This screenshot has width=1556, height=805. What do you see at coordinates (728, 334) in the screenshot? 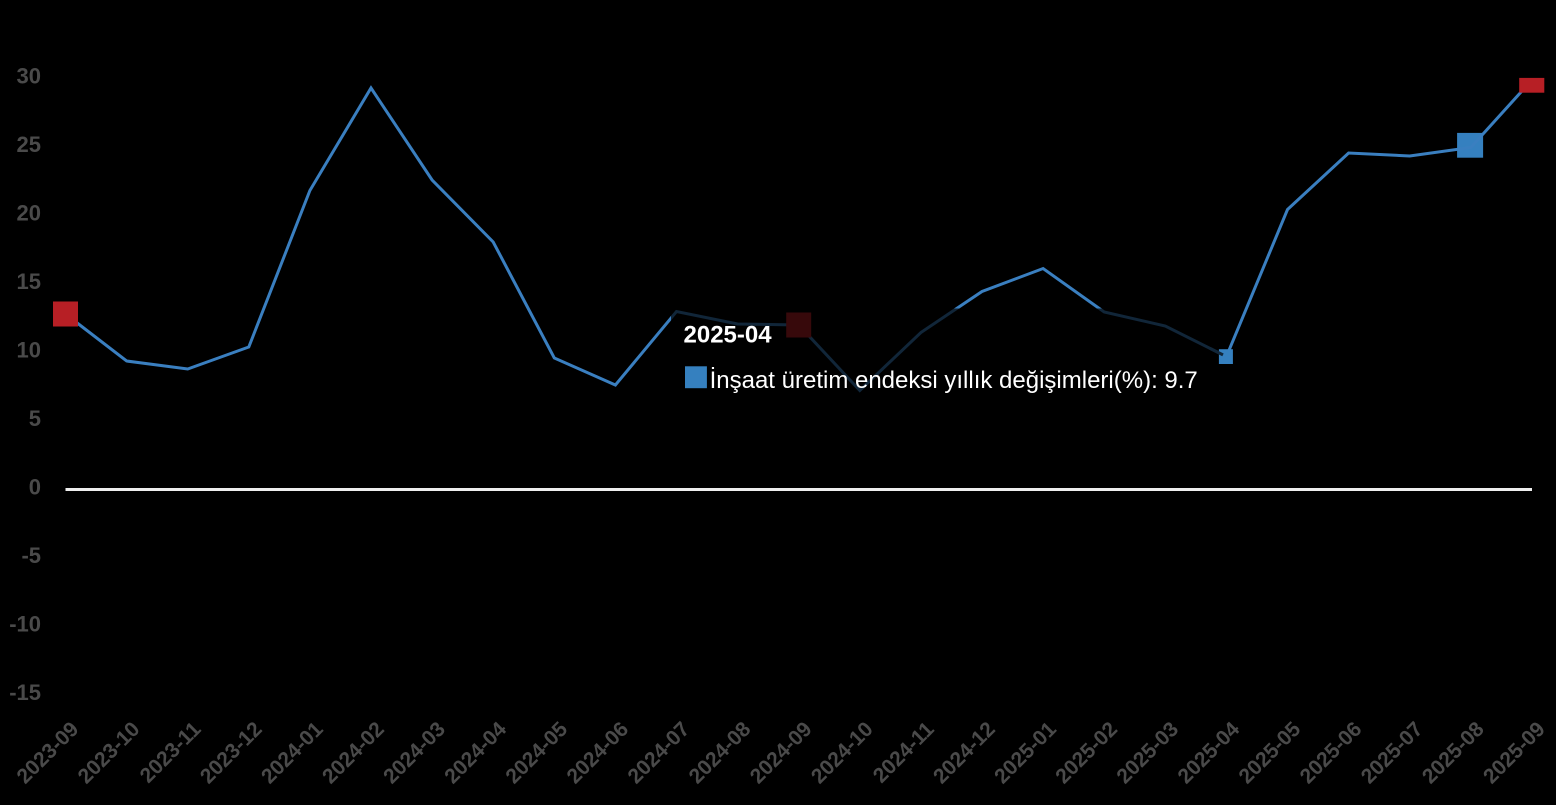
I see `svg-text: 2025-04` at bounding box center [728, 334].